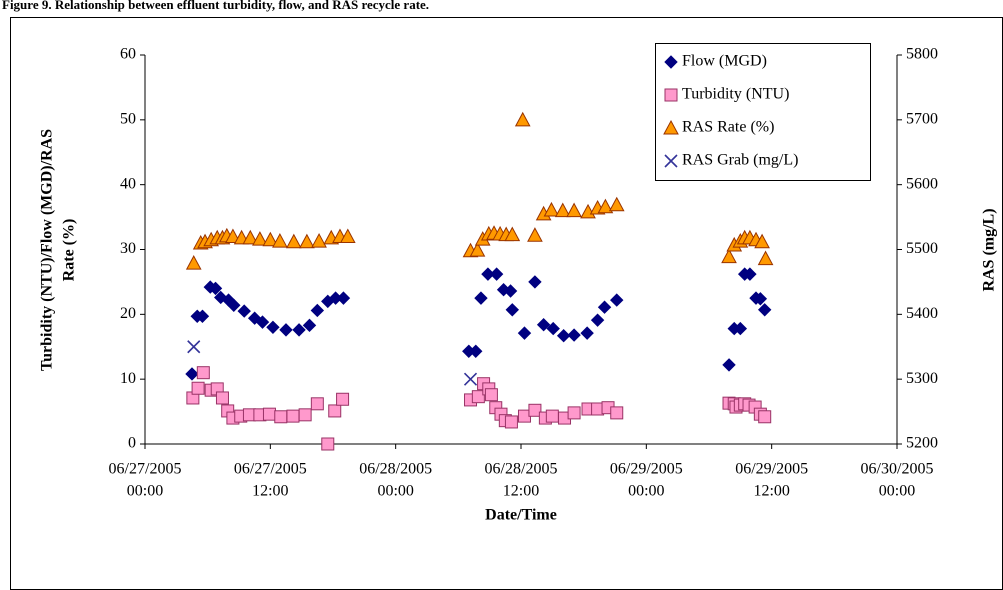 This screenshot has height=590, width=1003. I want to click on x-tick-label: 06/30/2005, so click(897, 469).